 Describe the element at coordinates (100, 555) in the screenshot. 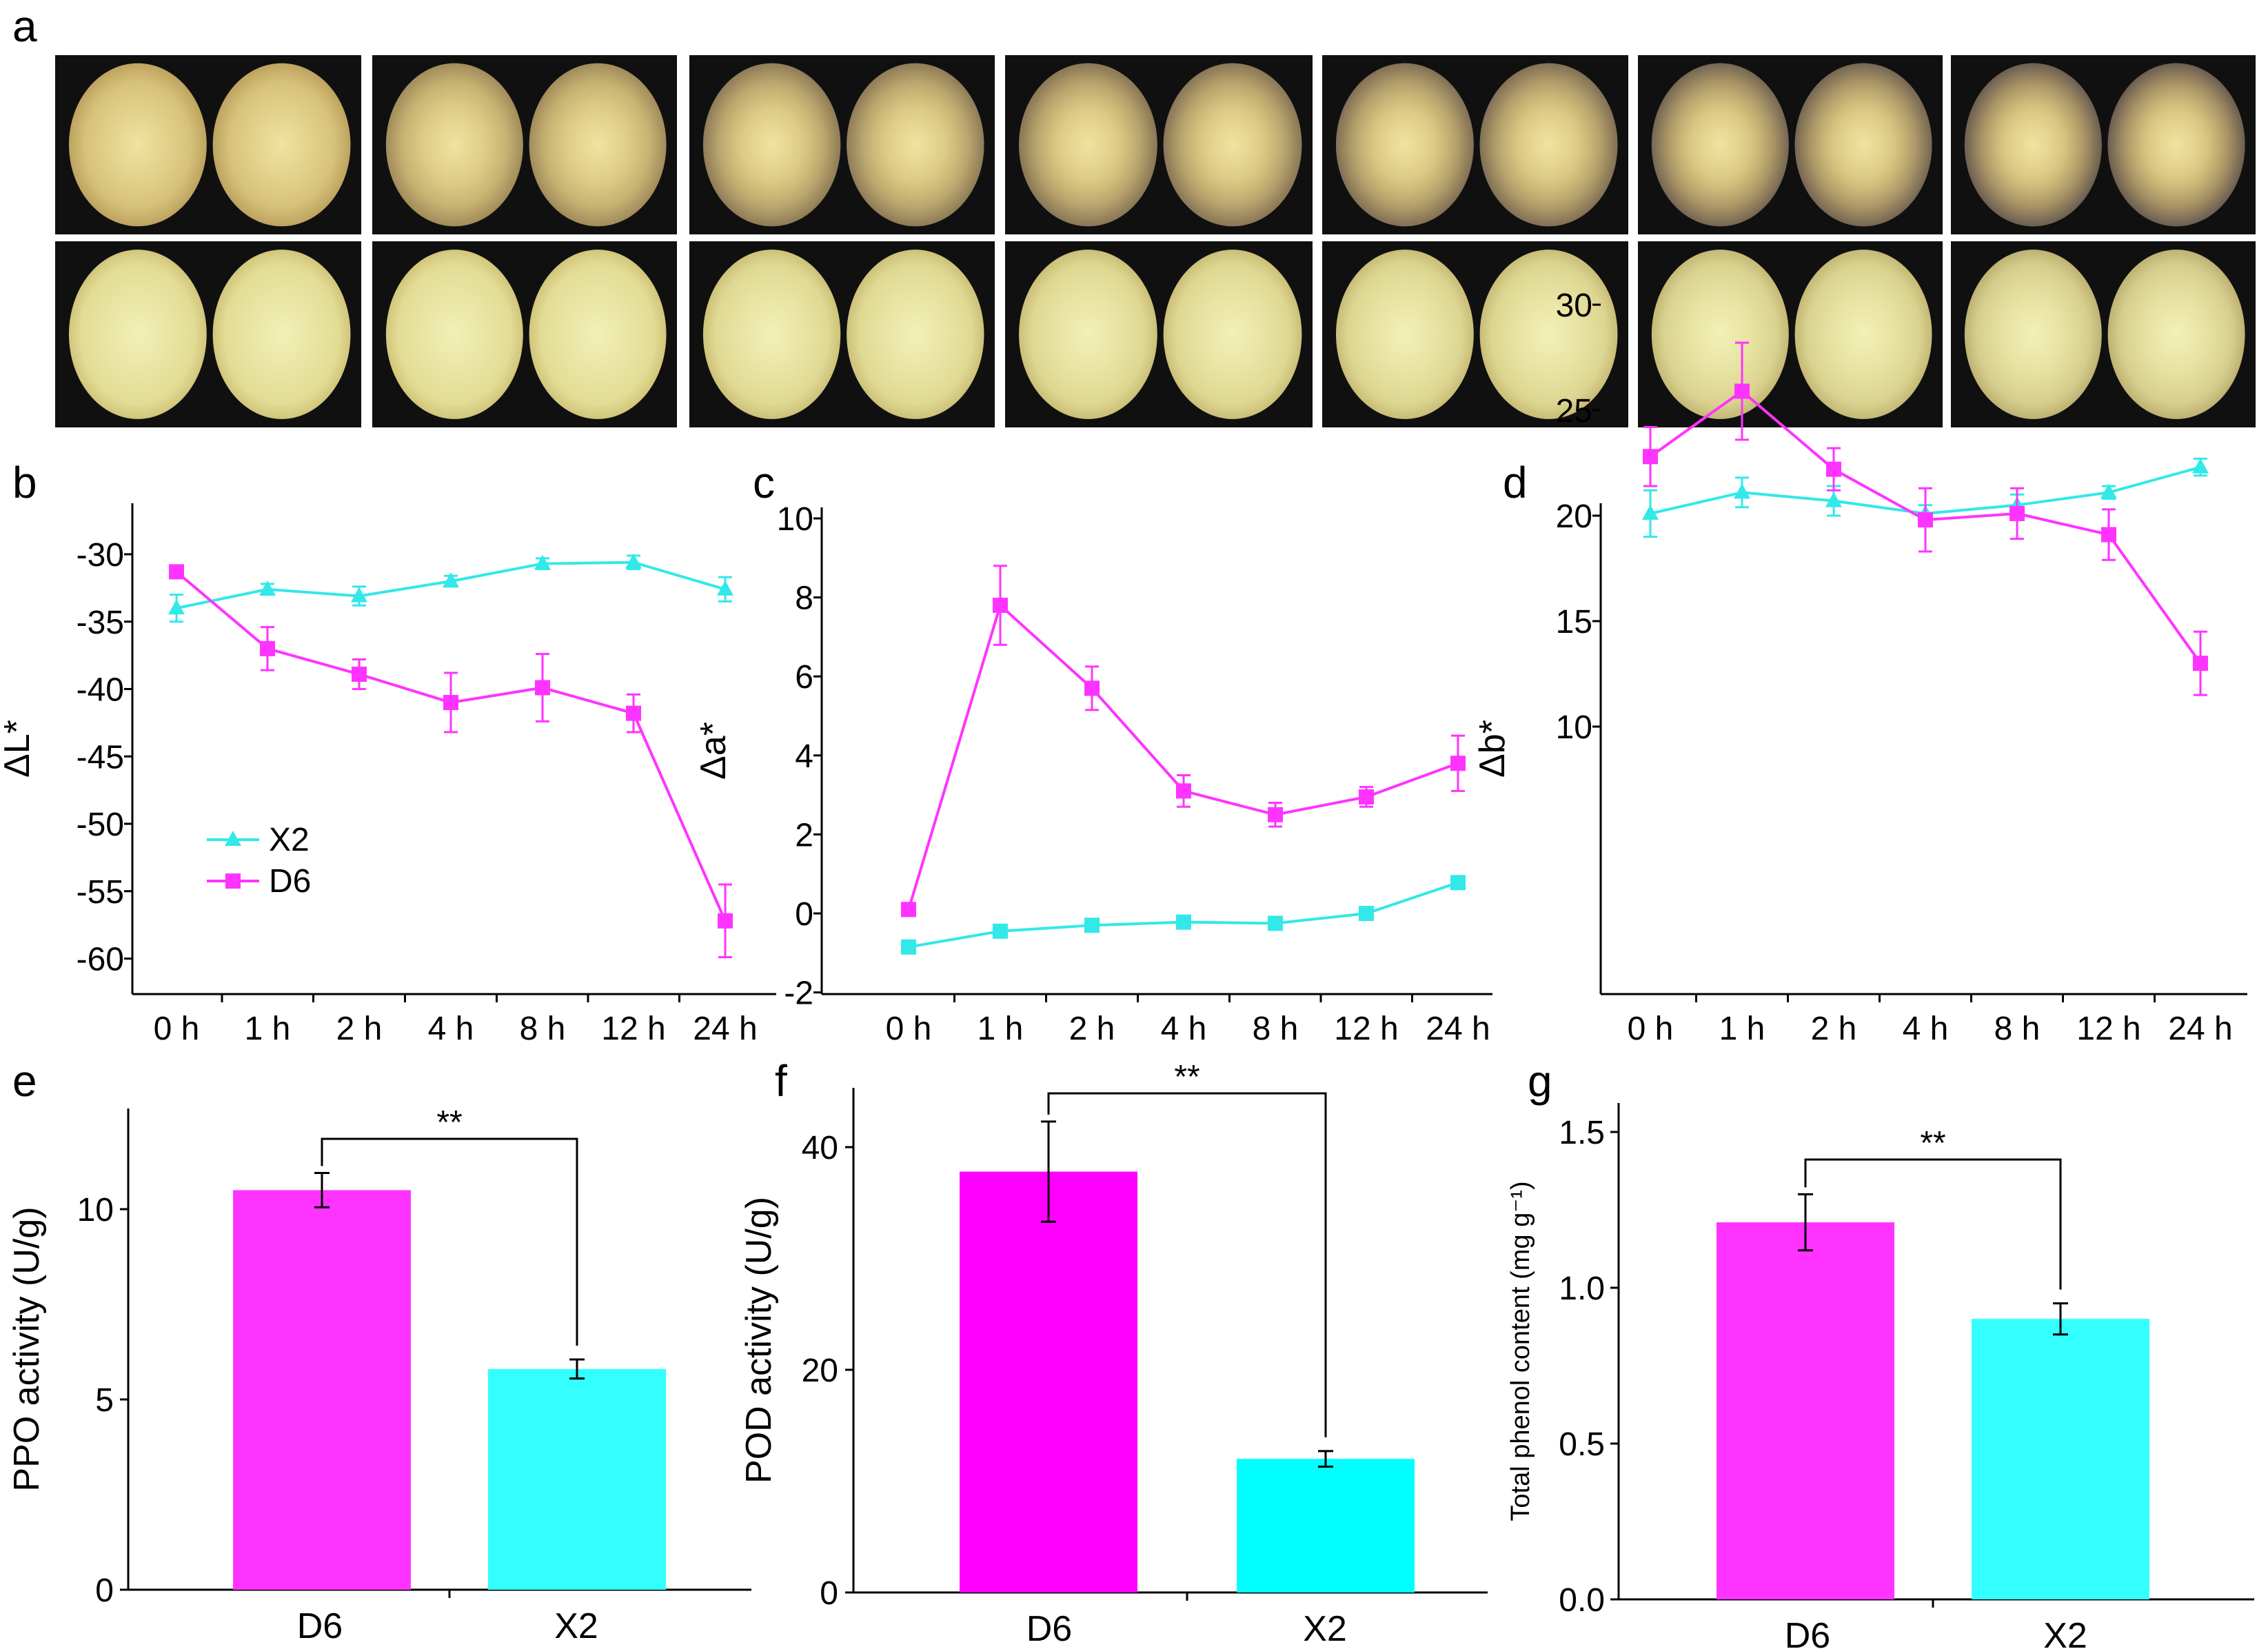

I see `y-tick-label: -30` at that location.